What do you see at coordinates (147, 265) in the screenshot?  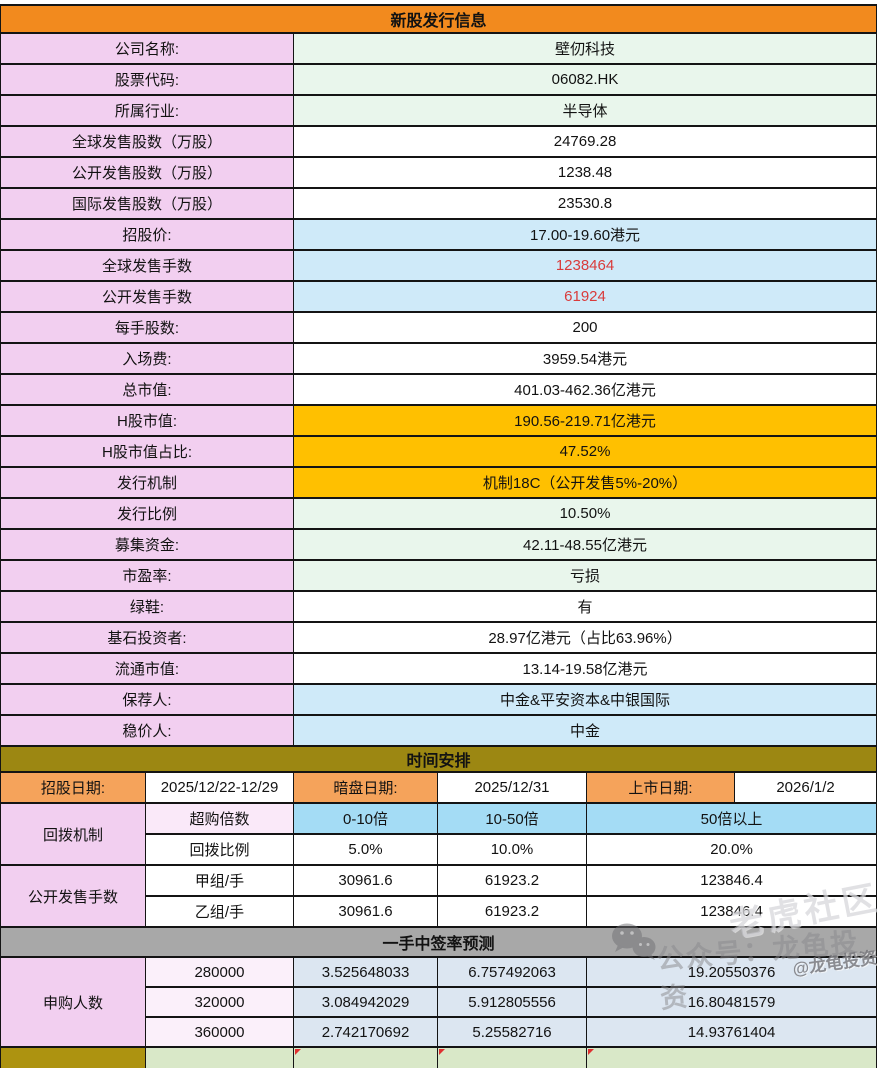 I see `row-label-global-lots: 全球发售手数` at bounding box center [147, 265].